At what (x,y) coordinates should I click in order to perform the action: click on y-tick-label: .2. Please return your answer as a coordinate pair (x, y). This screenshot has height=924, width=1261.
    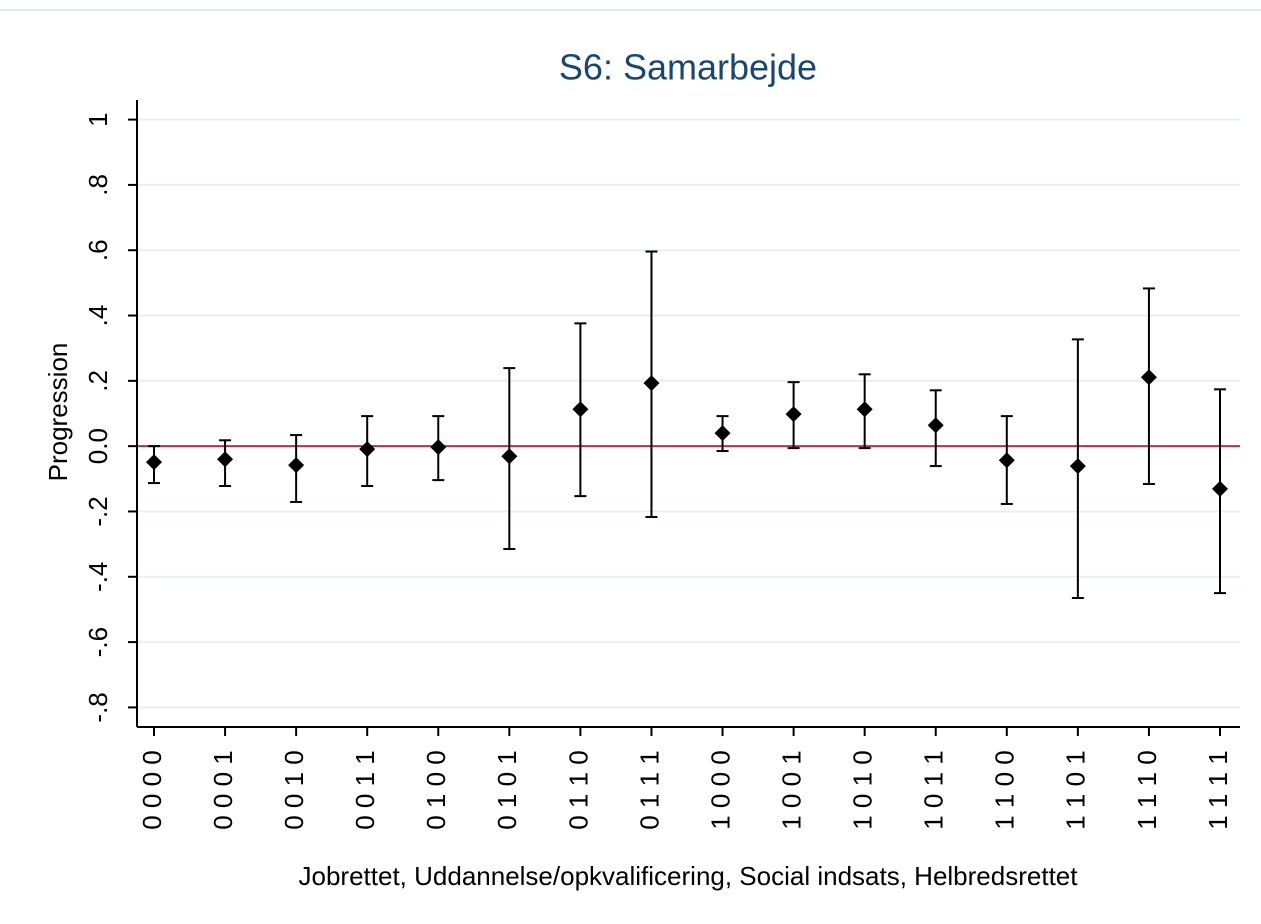
    Looking at the image, I should click on (98, 381).